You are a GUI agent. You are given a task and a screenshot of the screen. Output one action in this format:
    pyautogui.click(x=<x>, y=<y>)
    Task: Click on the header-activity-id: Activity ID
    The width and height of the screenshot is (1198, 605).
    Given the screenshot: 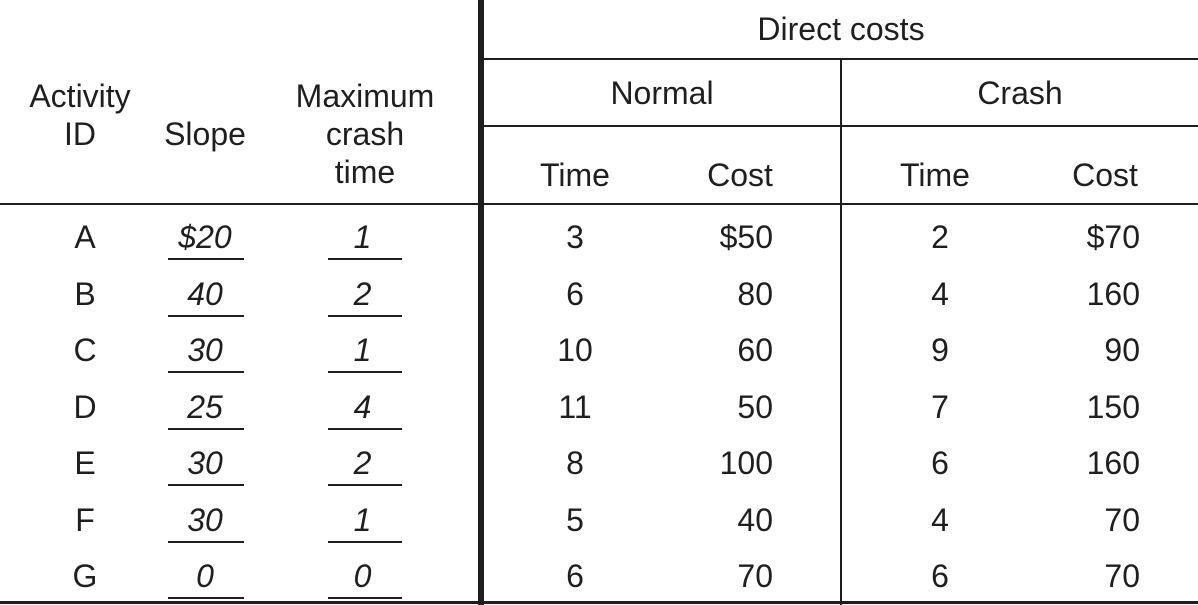 What is the action you would take?
    pyautogui.click(x=80, y=115)
    